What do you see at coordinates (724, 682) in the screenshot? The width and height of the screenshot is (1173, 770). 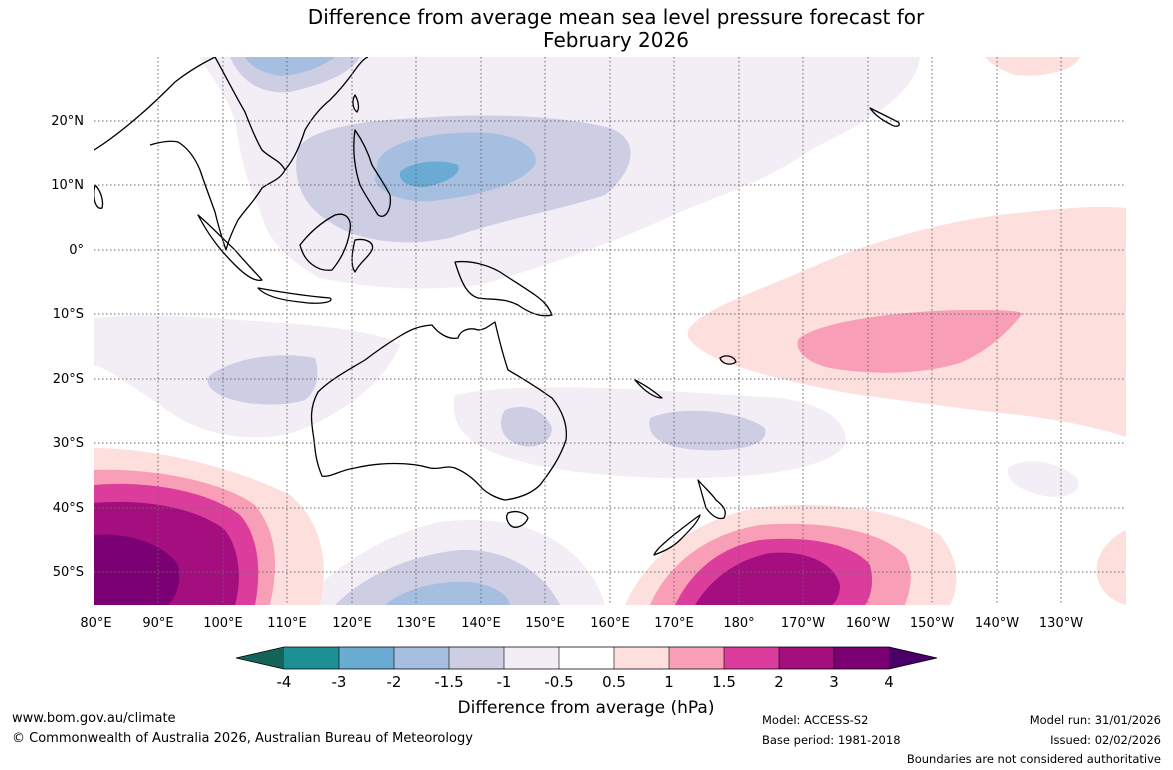 I see `colorbar-tick-label: 1.5` at bounding box center [724, 682].